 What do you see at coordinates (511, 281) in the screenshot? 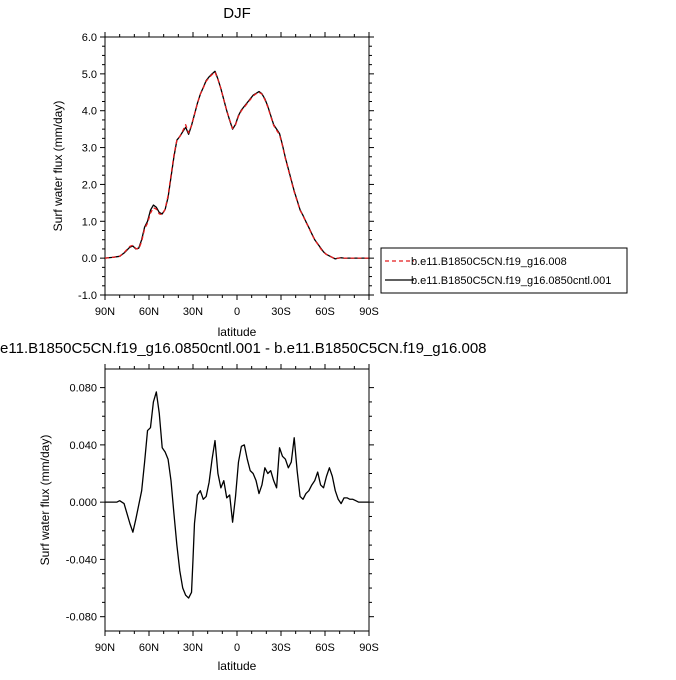
I see `legend-label-series-2: b.e11.B1850C5CN.f19_g16.0850cntl.001` at bounding box center [511, 281].